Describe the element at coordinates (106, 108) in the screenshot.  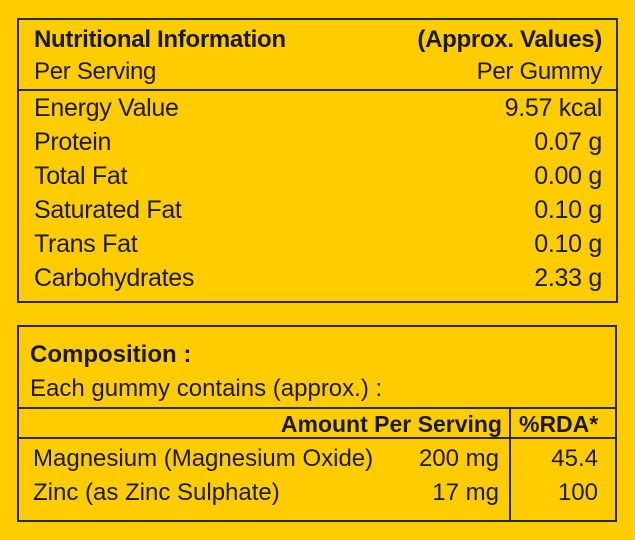
I see `nutrient-name: Energy Value` at that location.